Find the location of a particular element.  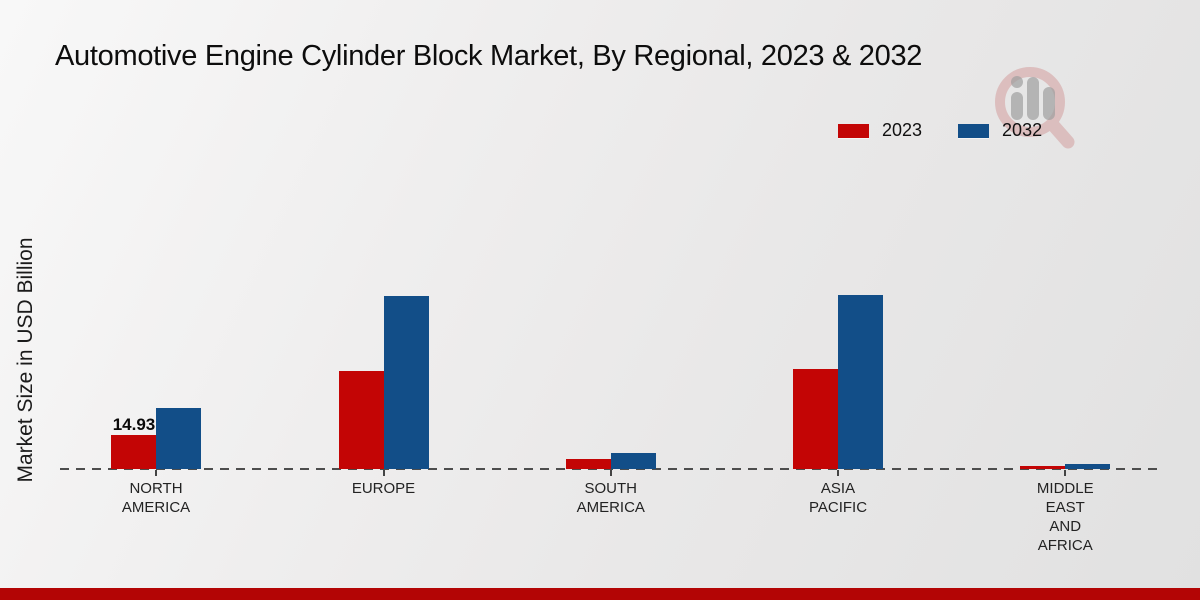

x-axis-label: MIDDLE EAST AND AFRICA is located at coordinates (1065, 517).